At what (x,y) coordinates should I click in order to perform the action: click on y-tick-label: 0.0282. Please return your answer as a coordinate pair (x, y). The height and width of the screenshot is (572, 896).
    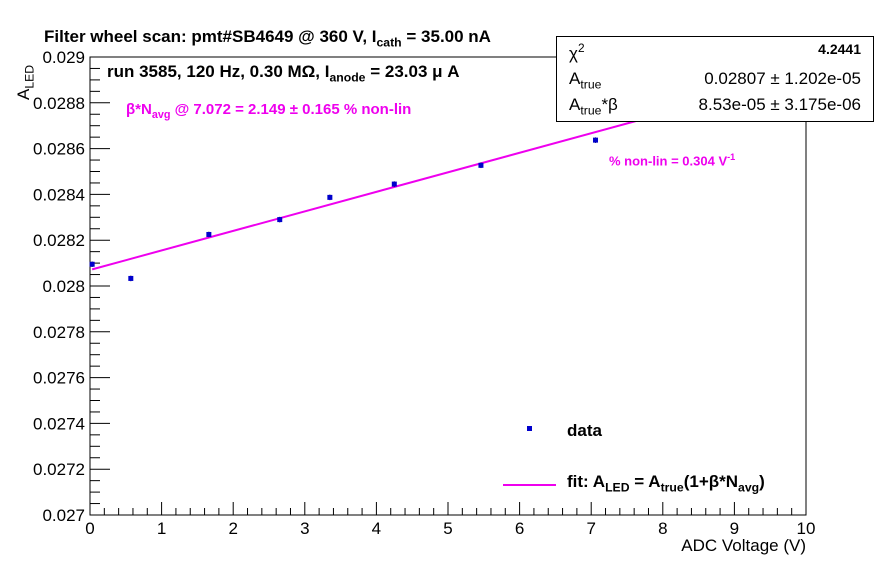
    Looking at the image, I should click on (59, 240).